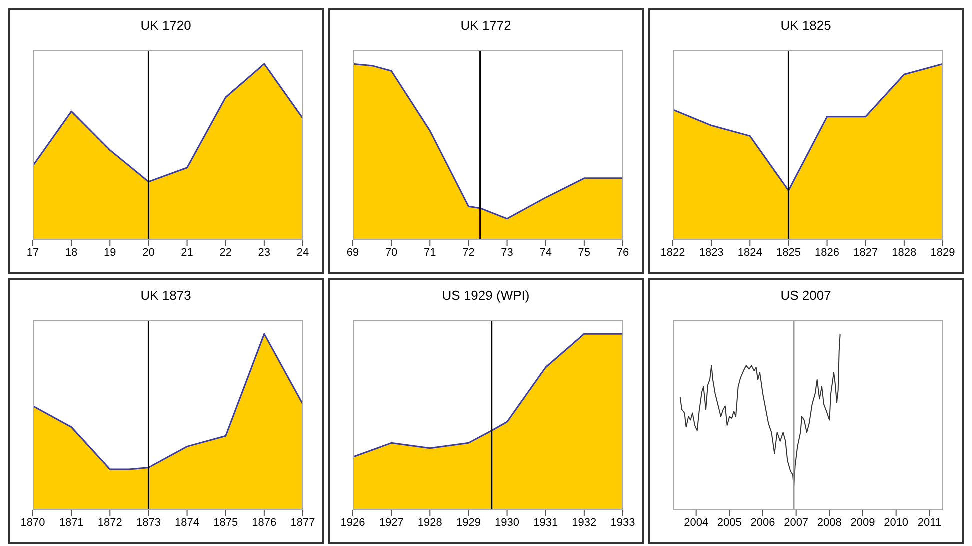 The width and height of the screenshot is (972, 546). I want to click on x-tick-label: 1874, so click(187, 522).